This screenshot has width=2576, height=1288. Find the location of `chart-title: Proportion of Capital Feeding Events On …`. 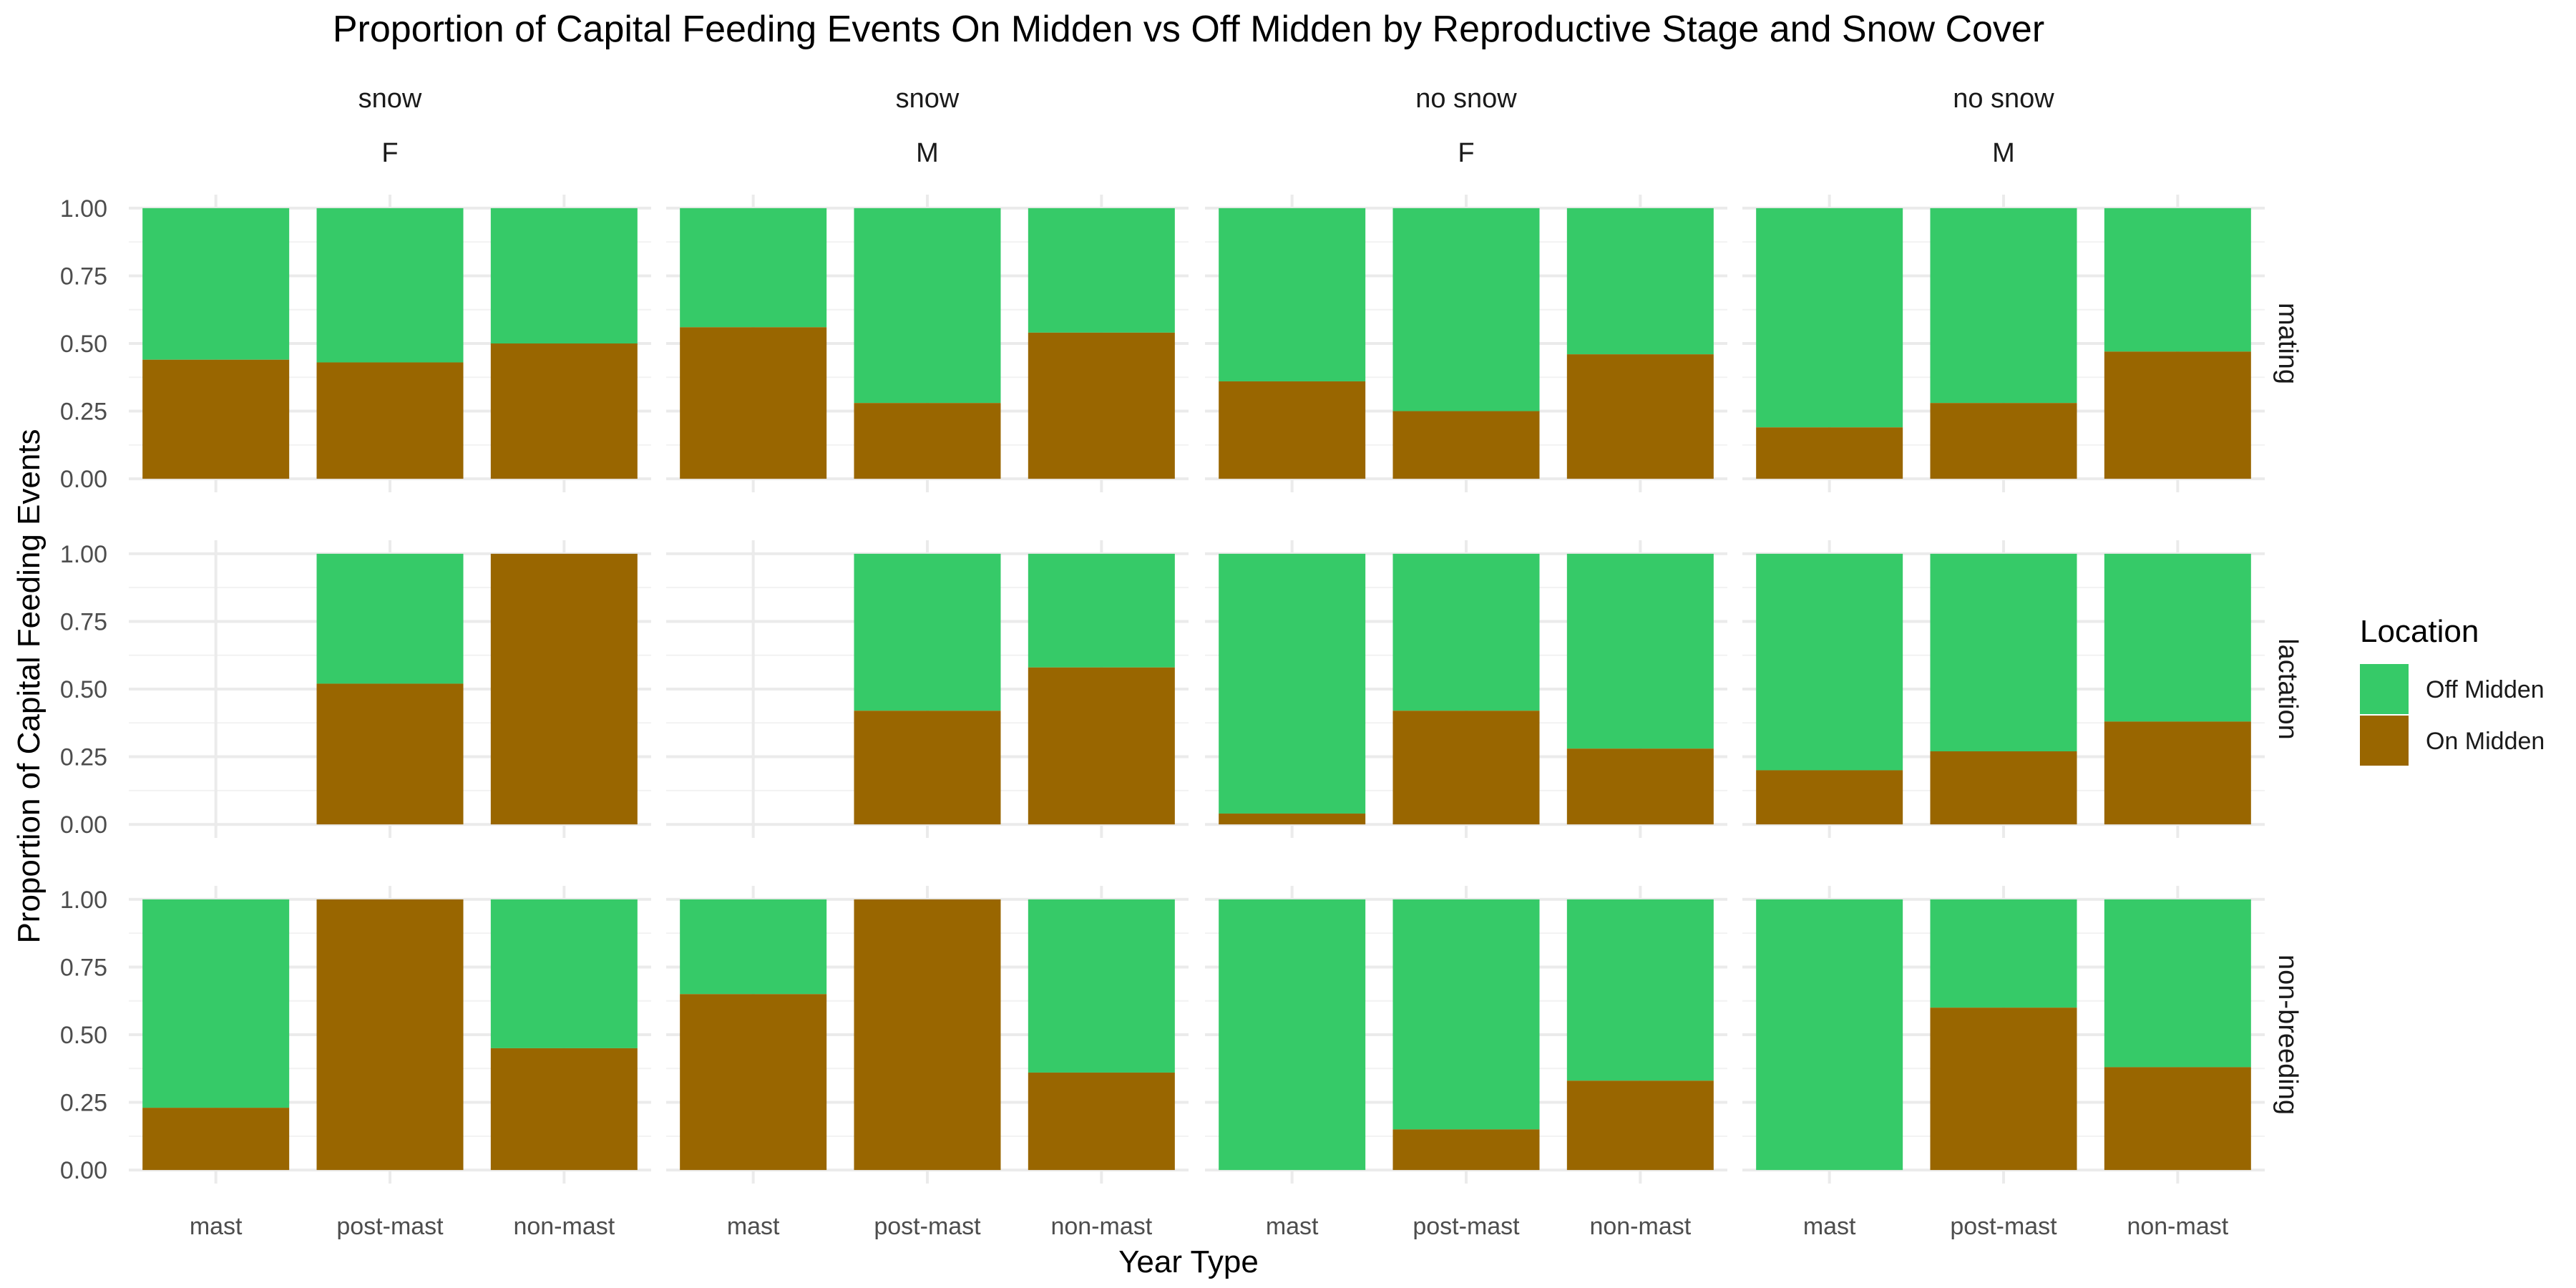

chart-title: Proportion of Capital Feeding Events On … is located at coordinates (1188, 29).